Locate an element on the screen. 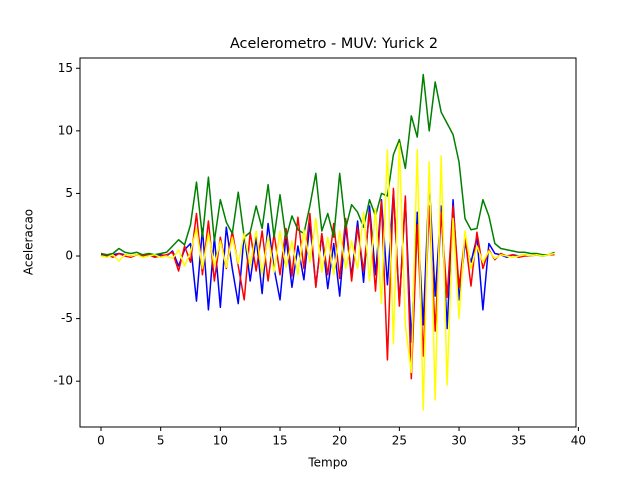 Image resolution: width=640 pixels, height=480 pixels. x-tick-label: 30 is located at coordinates (458, 441).